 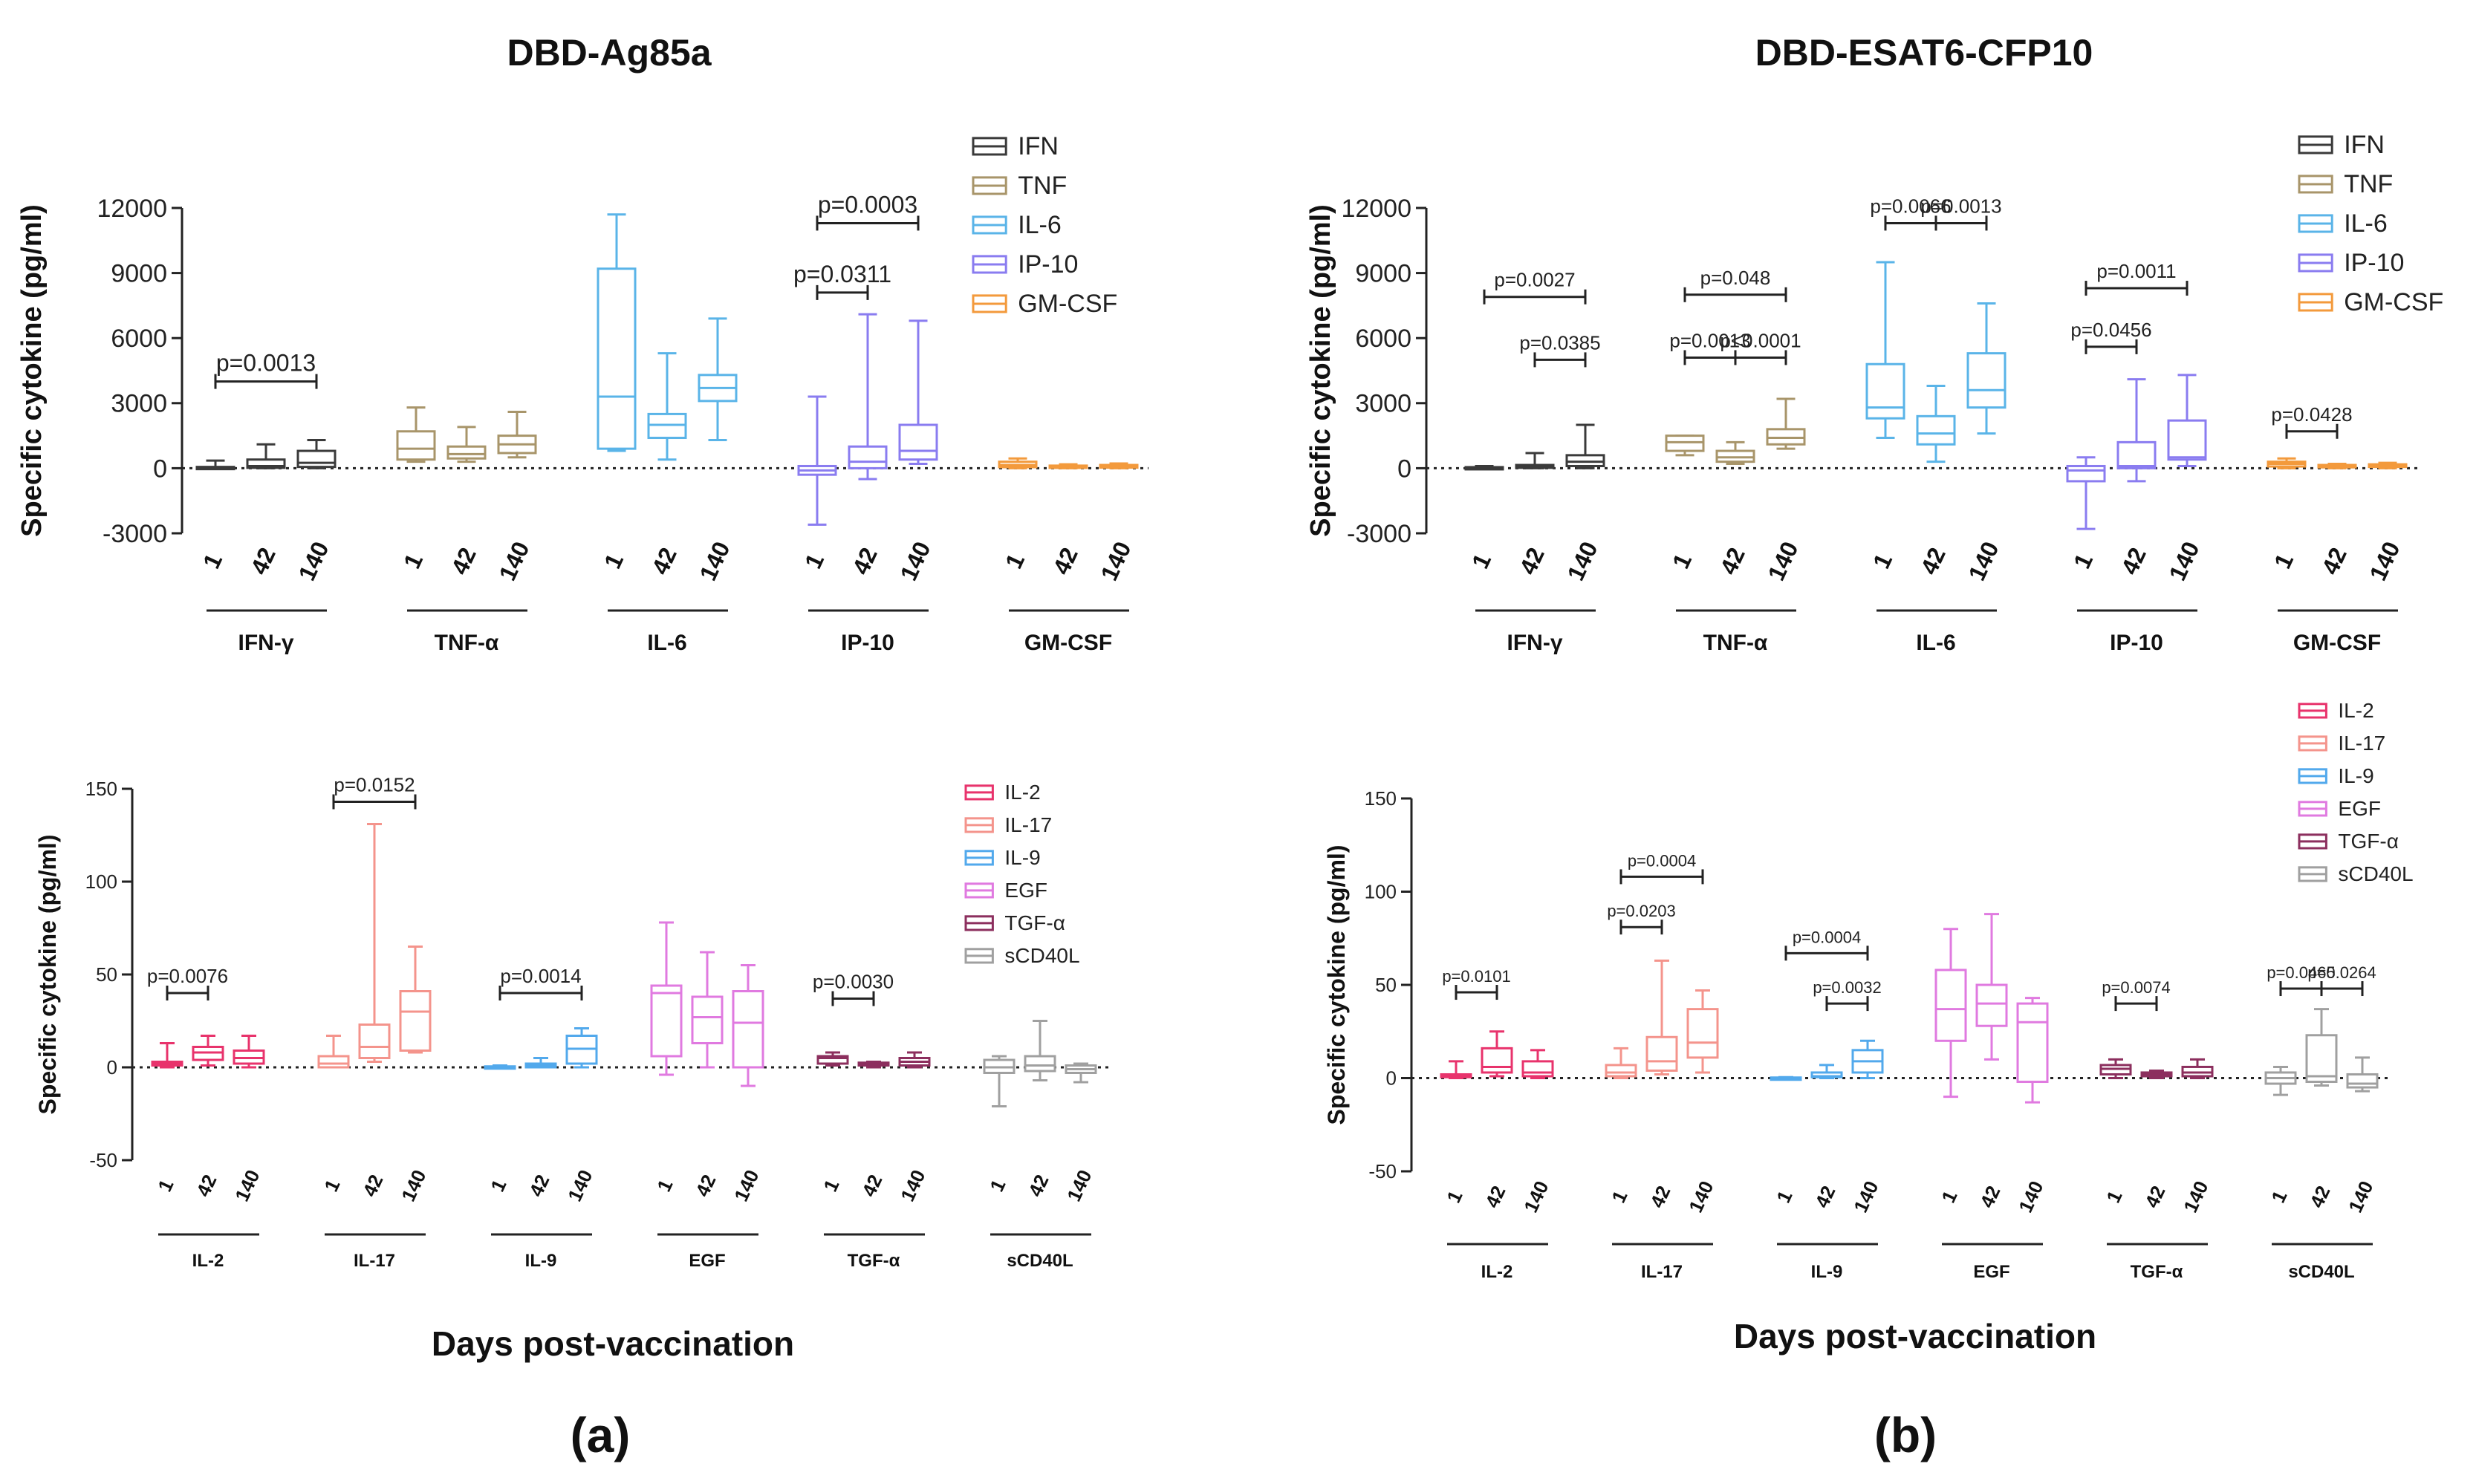 I want to click on legend-label: sCD40L, so click(x=1041, y=956).